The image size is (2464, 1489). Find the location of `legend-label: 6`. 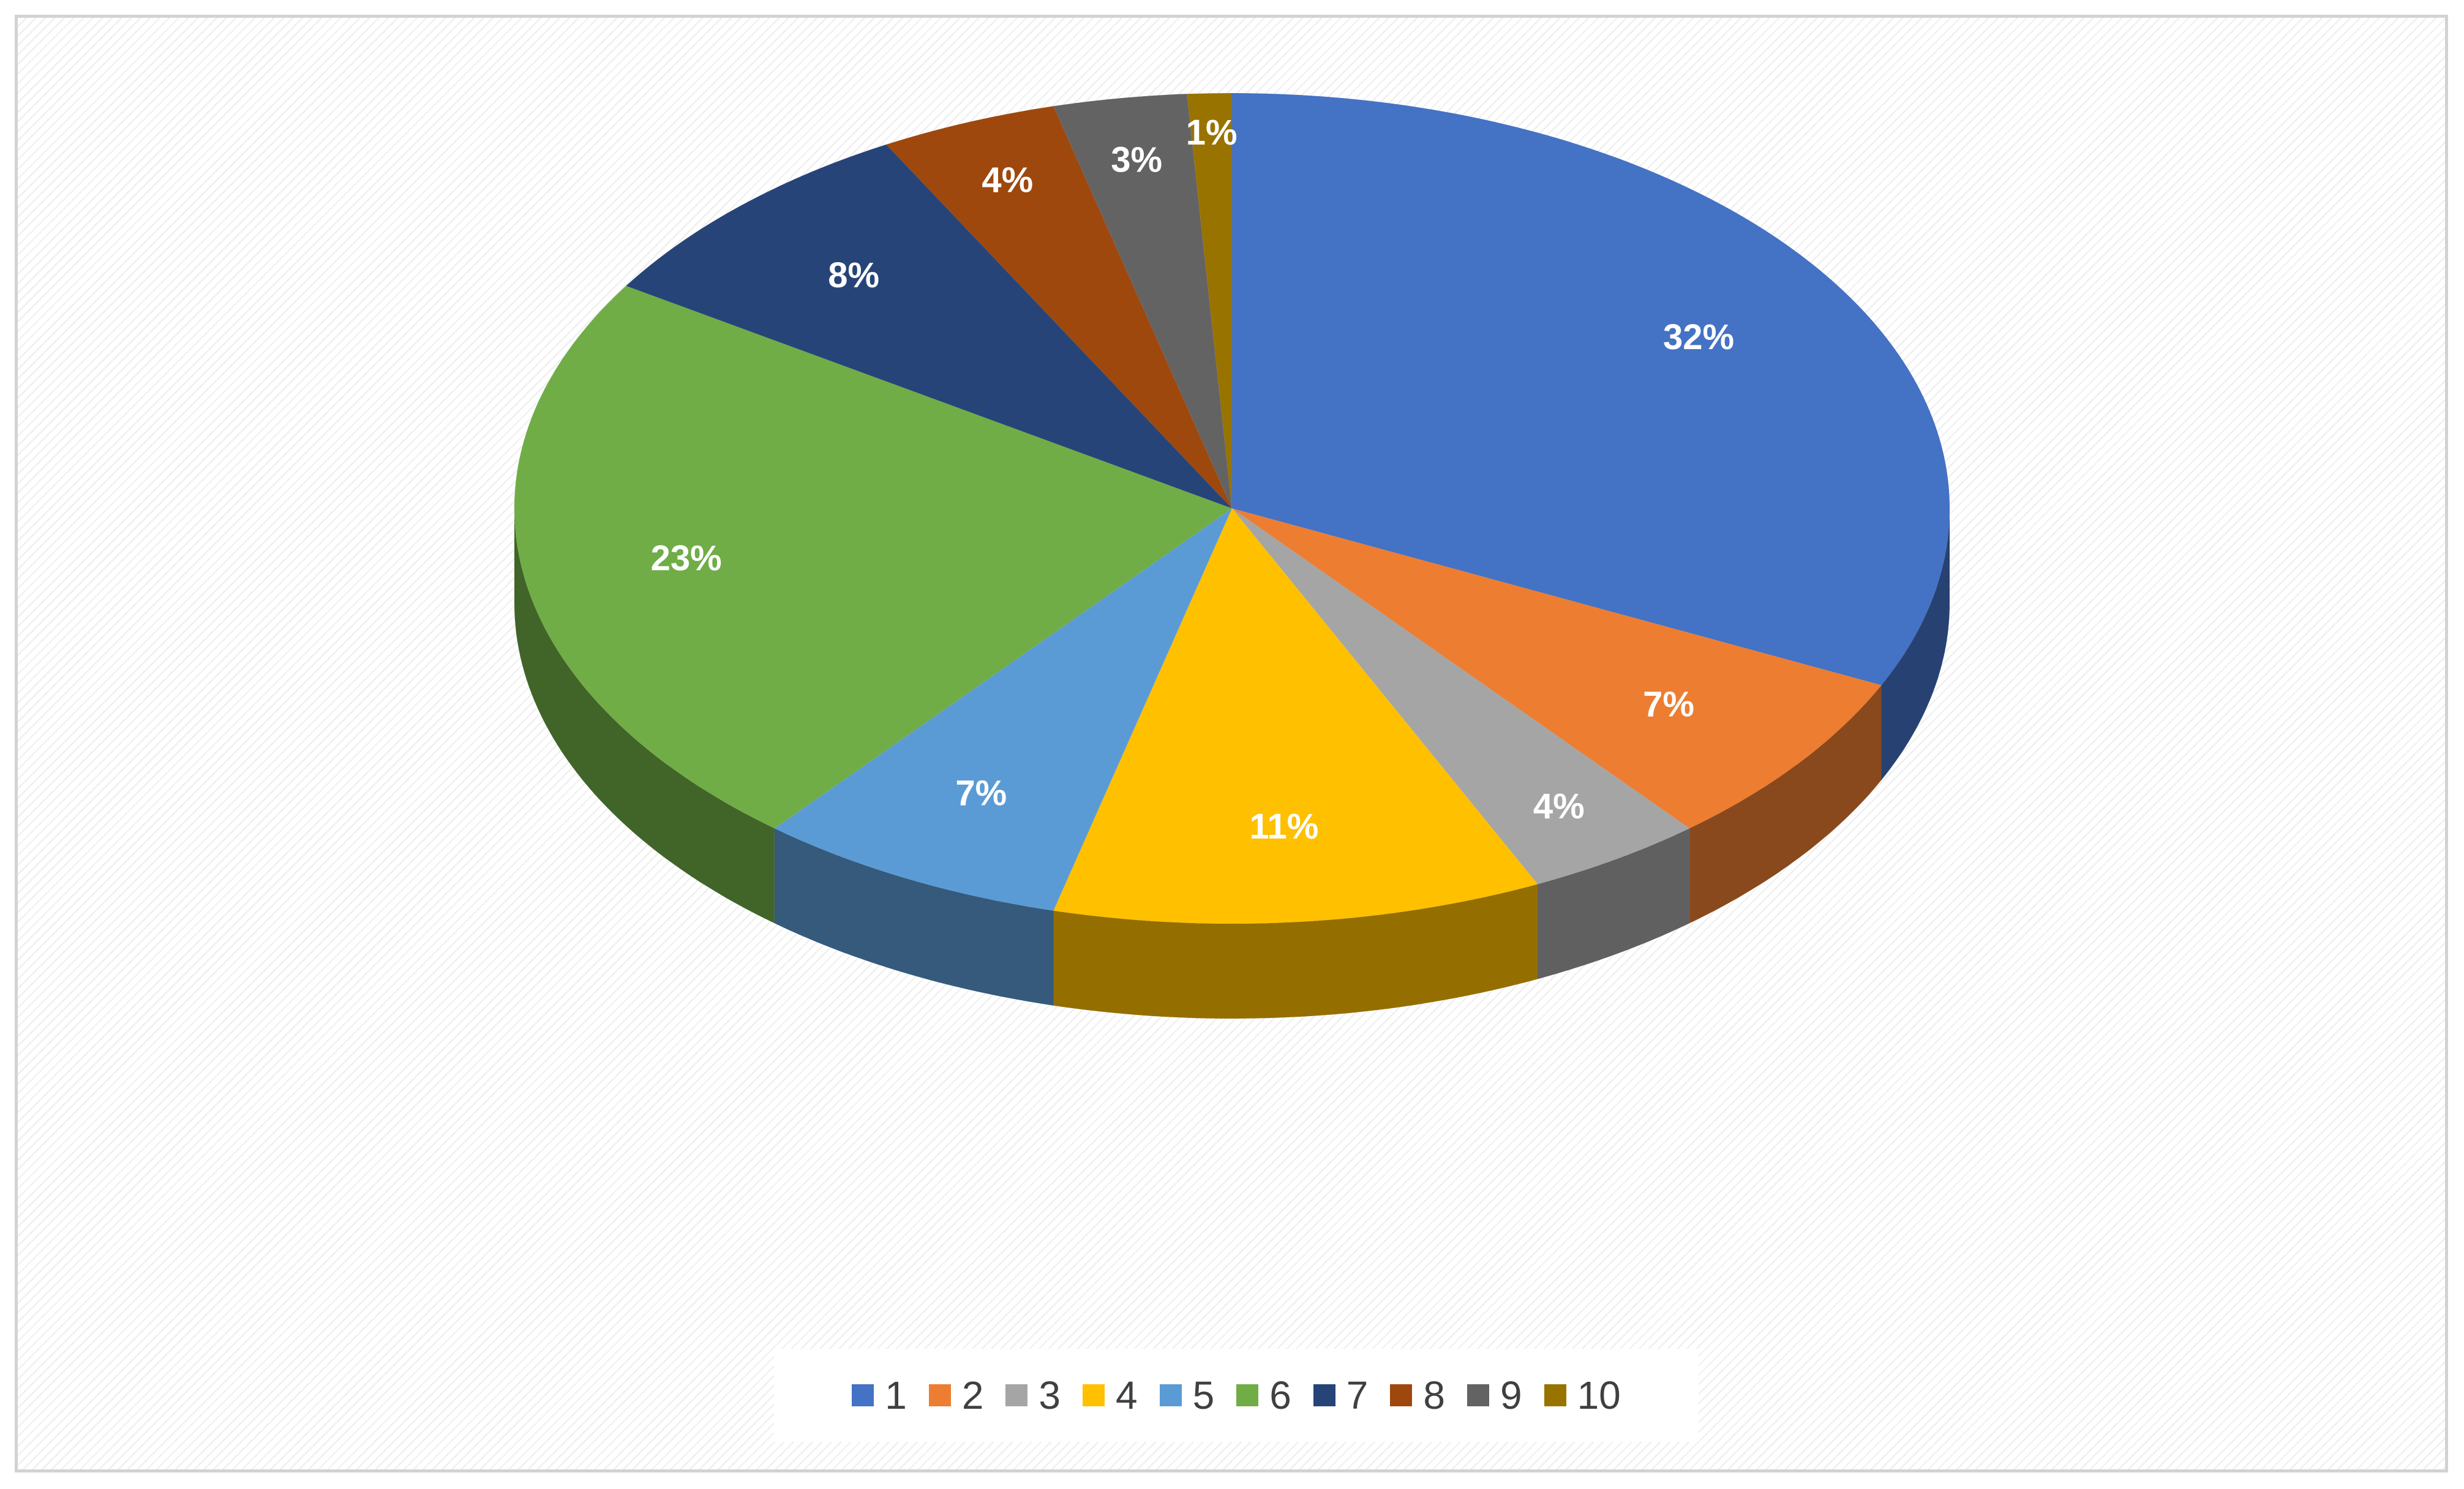

legend-label: 6 is located at coordinates (1280, 1395).